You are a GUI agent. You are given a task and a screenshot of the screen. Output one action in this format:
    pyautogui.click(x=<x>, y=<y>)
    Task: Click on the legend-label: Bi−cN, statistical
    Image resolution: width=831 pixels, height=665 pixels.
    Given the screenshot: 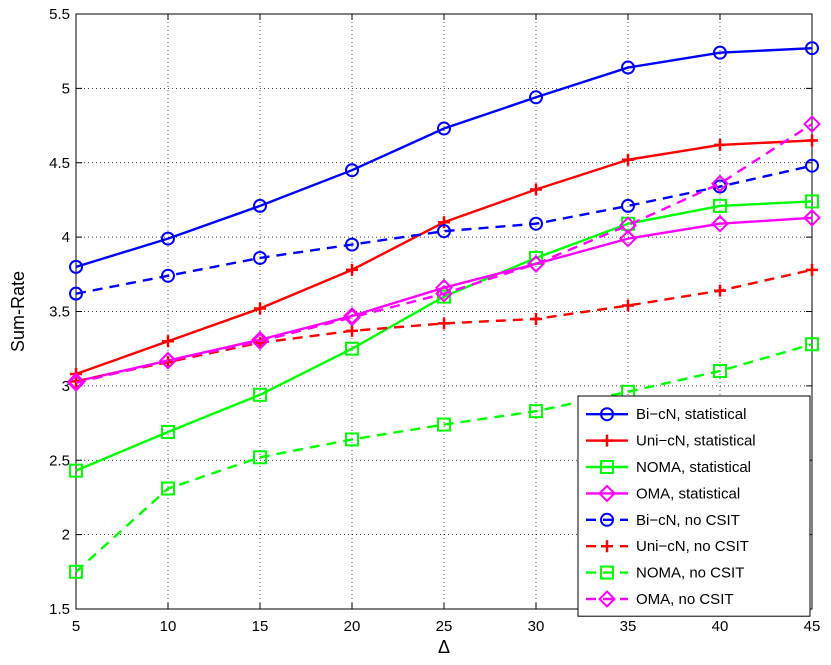 What is the action you would take?
    pyautogui.click(x=691, y=414)
    